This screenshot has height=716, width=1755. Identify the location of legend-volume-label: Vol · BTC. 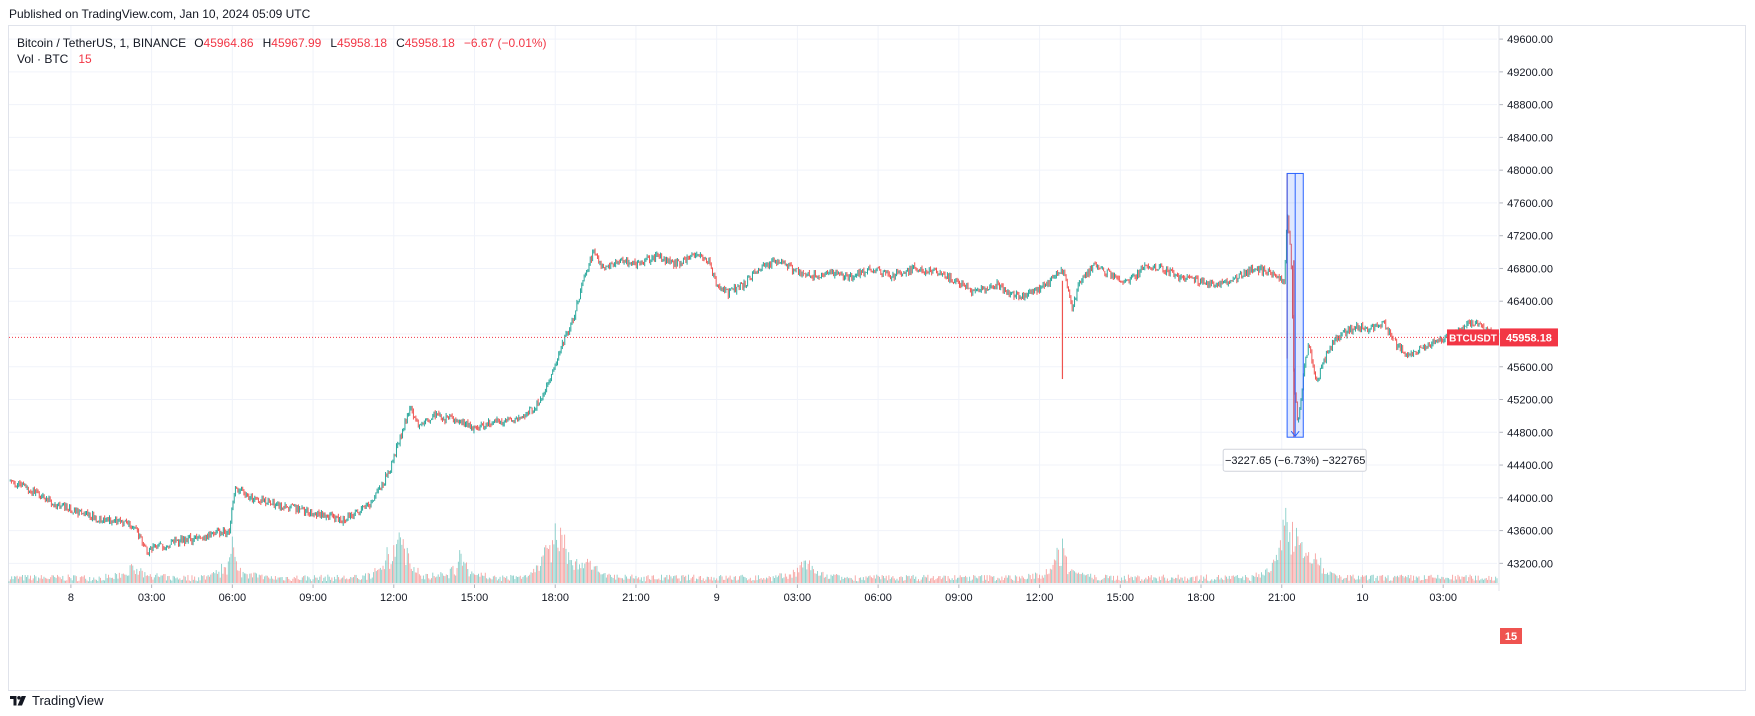
(43, 59).